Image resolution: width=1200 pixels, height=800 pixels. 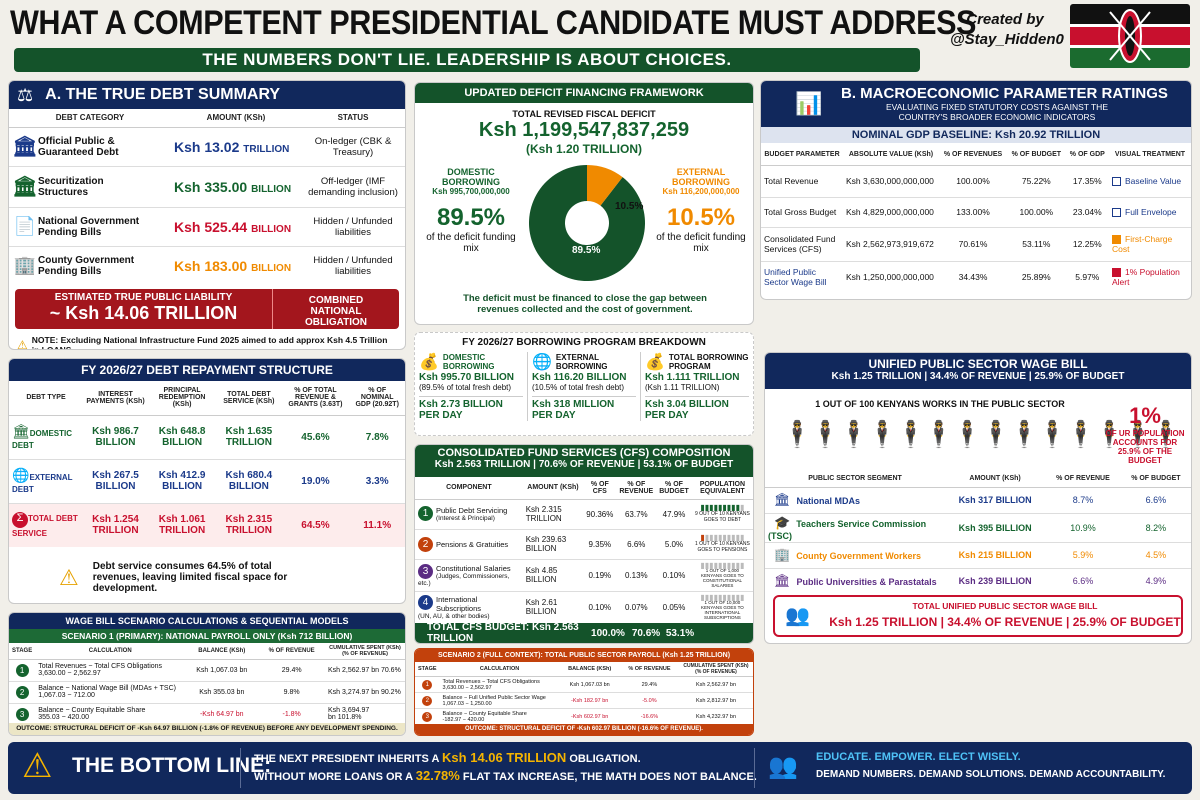 I want to click on external-label: EXTERNAL BORROWING, so click(x=701, y=177).